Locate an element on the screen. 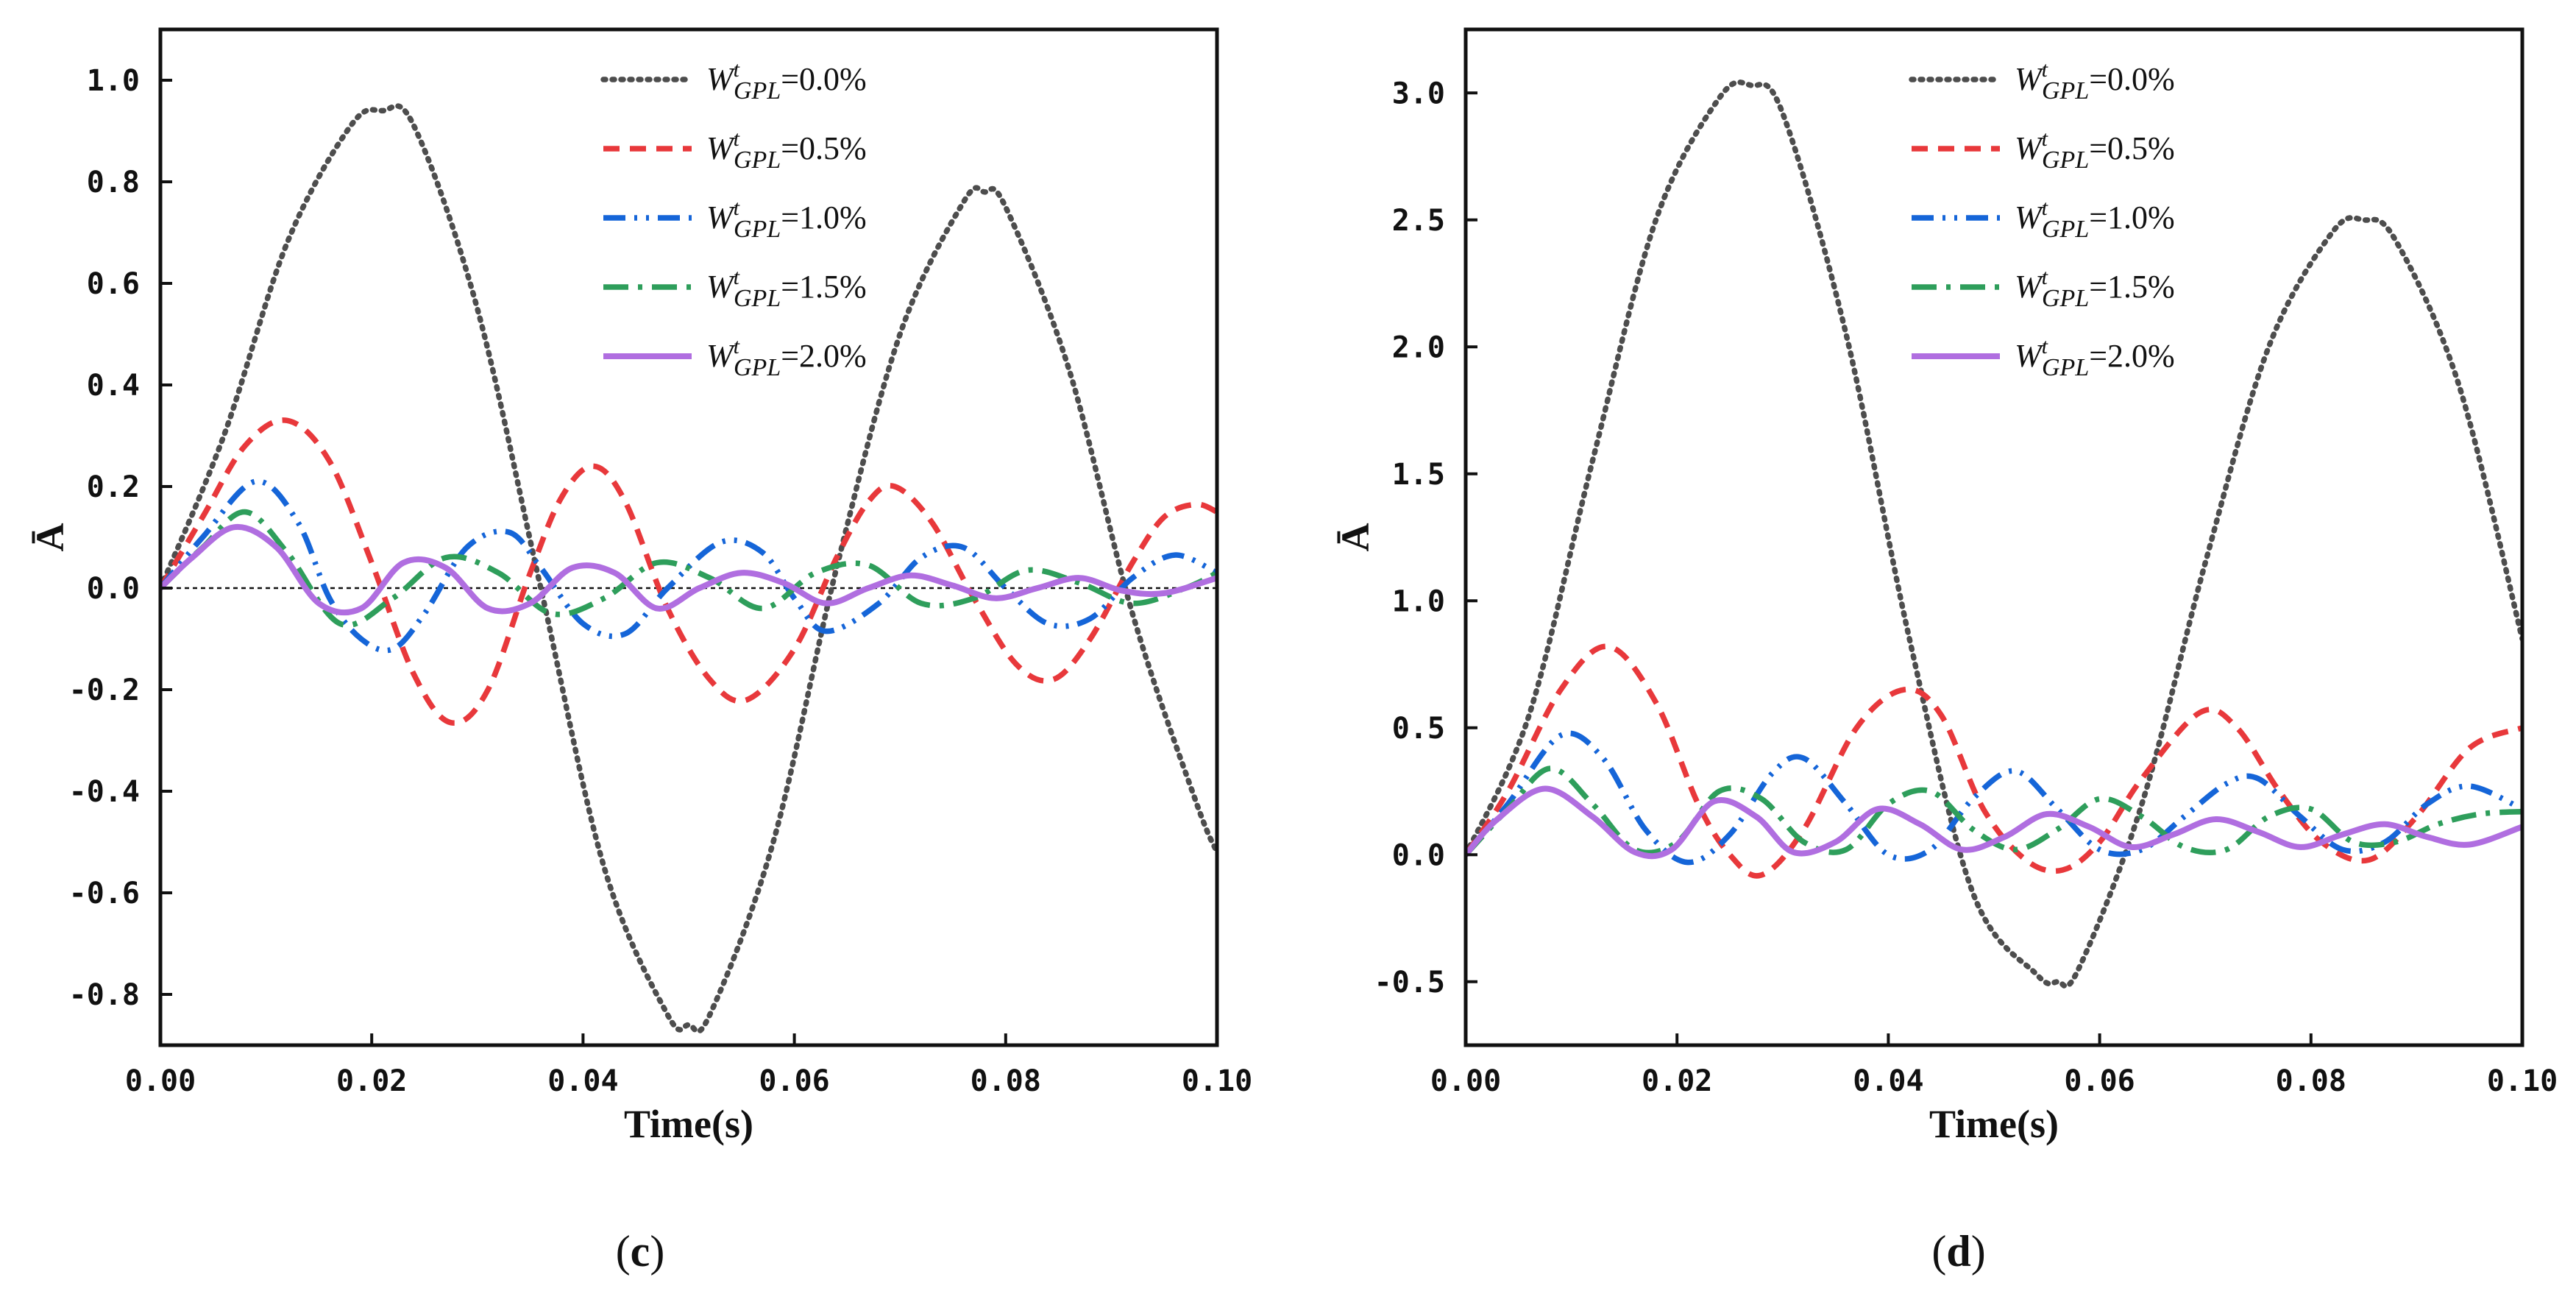 The width and height of the screenshot is (2576, 1305). y-tick-label: 0.2 is located at coordinates (113, 487).